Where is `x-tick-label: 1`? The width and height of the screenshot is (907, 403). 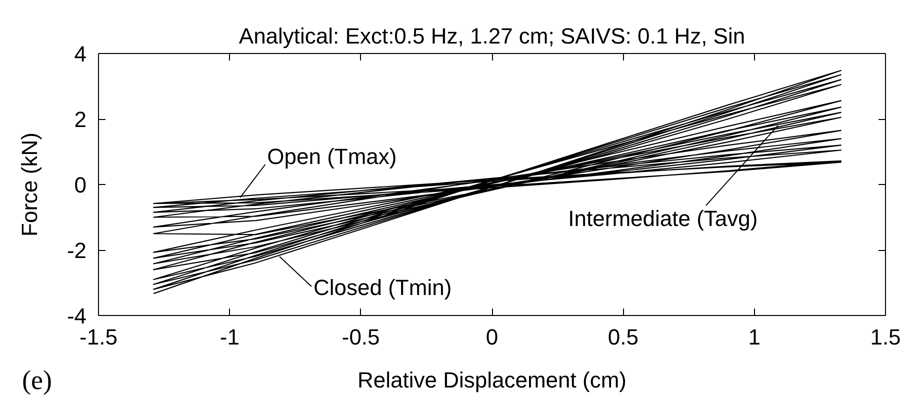 x-tick-label: 1 is located at coordinates (754, 337).